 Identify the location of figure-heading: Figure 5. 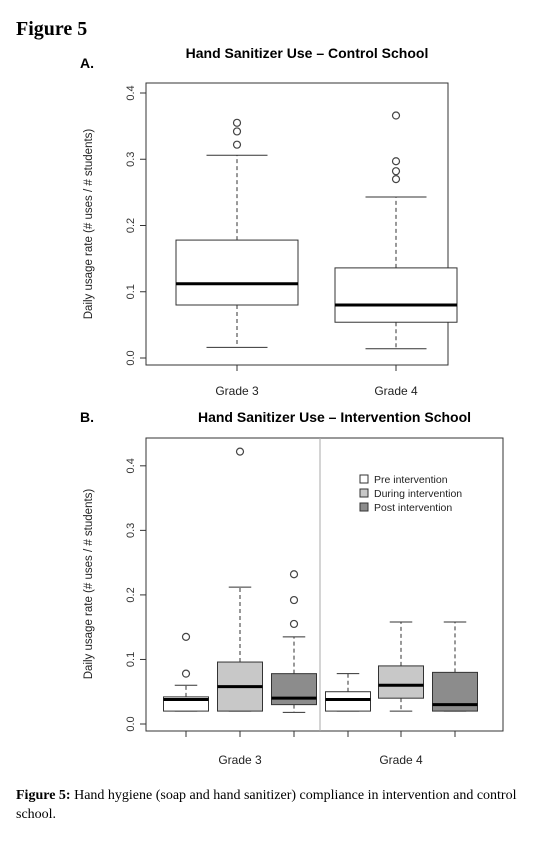
(52, 29).